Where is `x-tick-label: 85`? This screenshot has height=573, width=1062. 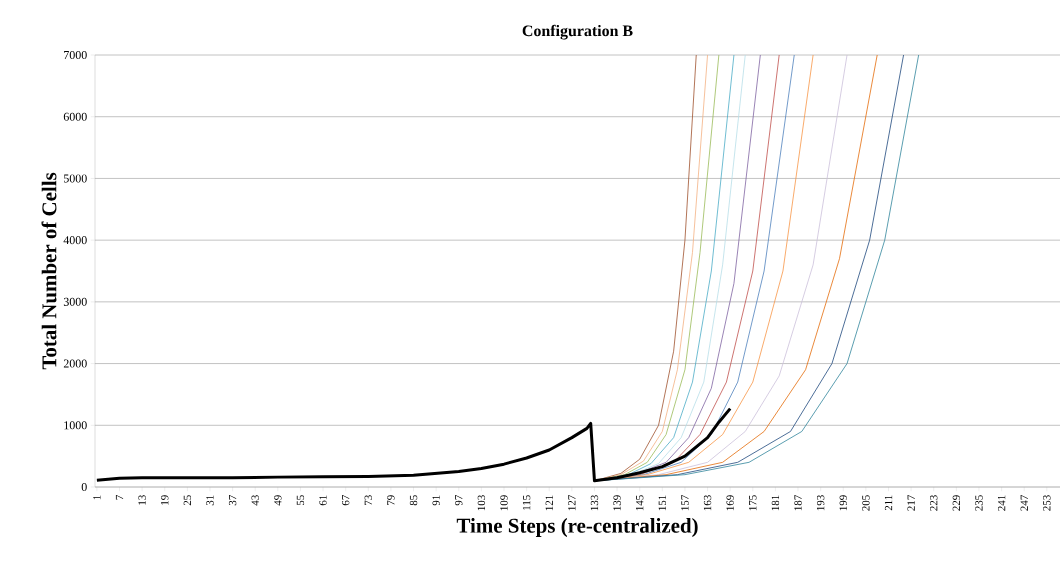 x-tick-label: 85 is located at coordinates (413, 500).